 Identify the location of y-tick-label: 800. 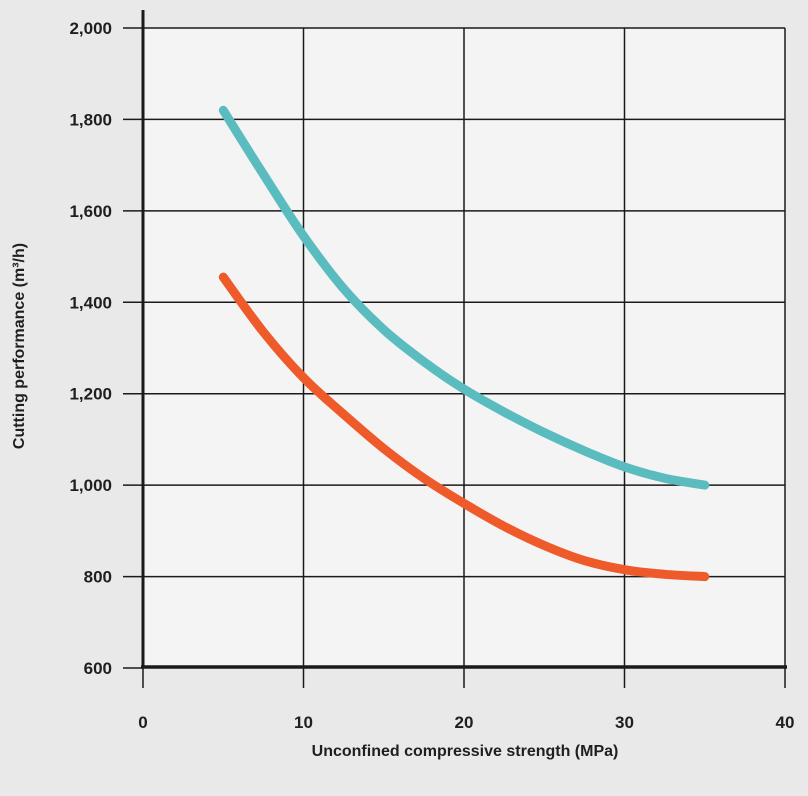
(98, 577).